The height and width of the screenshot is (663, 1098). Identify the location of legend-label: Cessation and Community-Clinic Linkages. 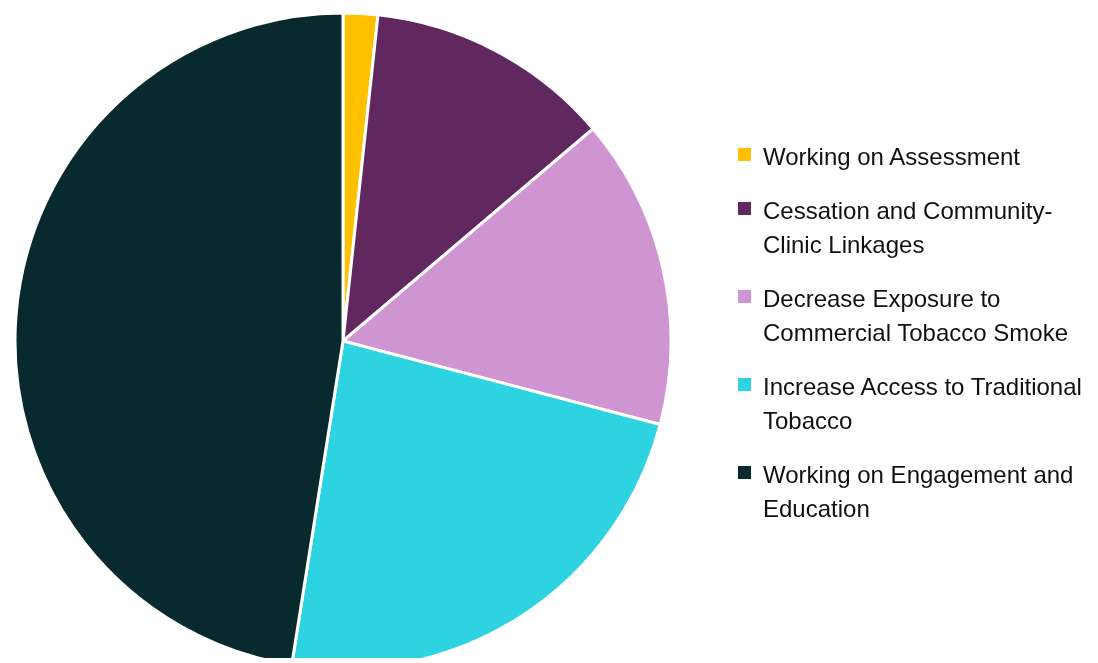
(908, 228).